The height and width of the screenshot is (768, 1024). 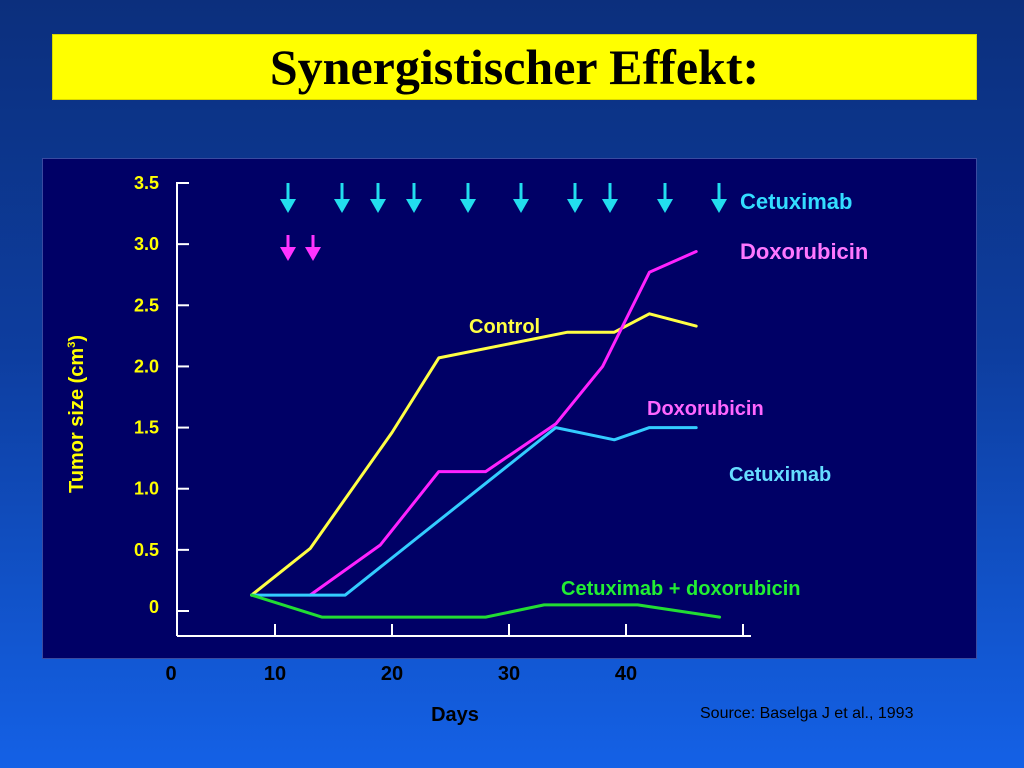 I want to click on y-tick-label: 1.0, so click(x=146, y=489).